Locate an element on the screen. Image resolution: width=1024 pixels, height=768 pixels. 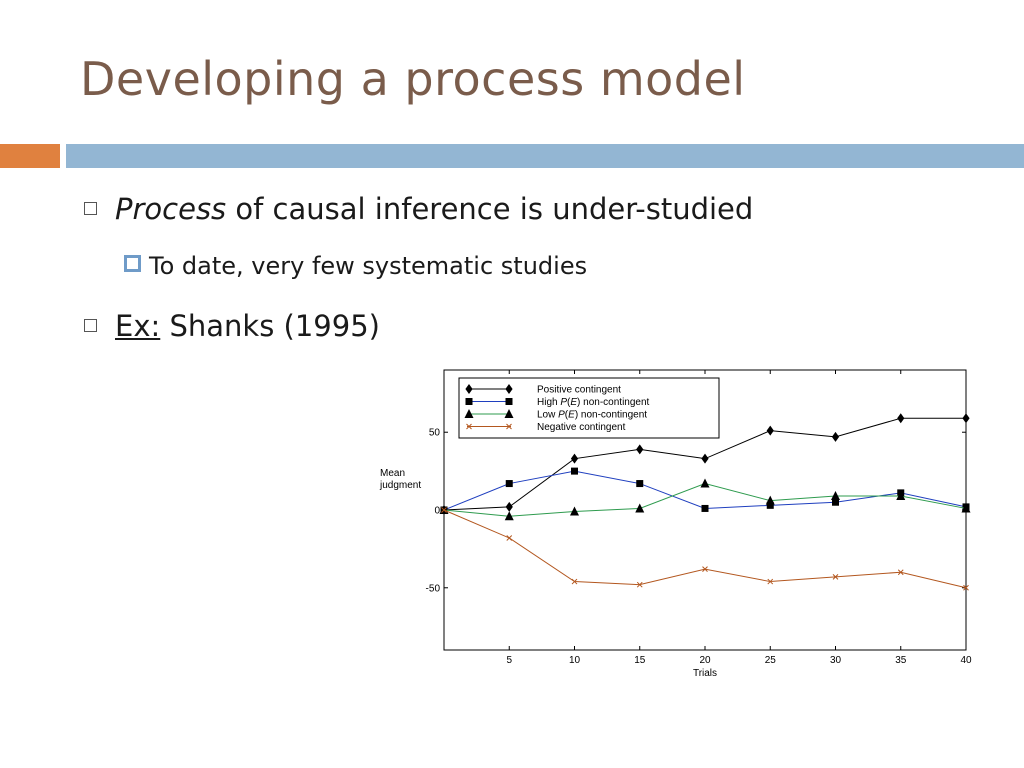
bullet-example: Ex: Shanks (1995) is located at coordinates (232, 326).